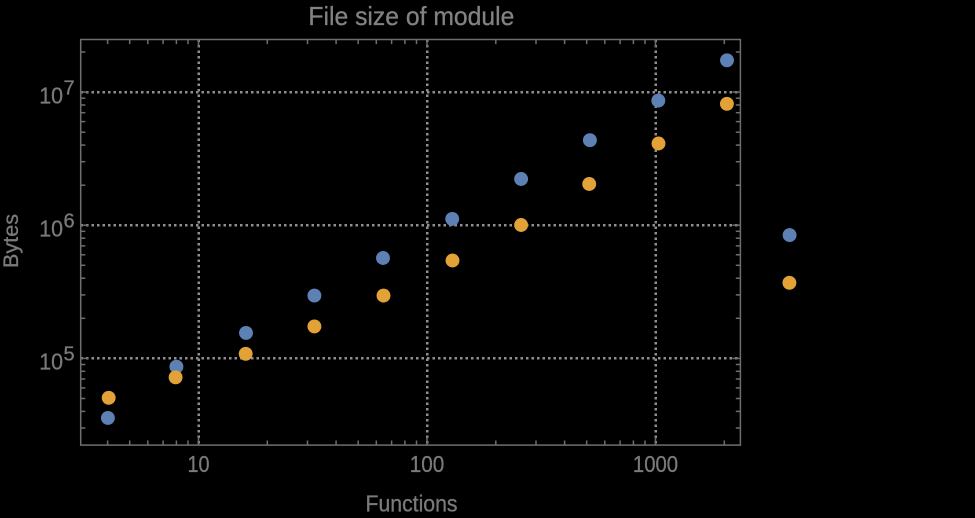 The width and height of the screenshot is (975, 518). I want to click on svg-text: Functions, so click(412, 502).